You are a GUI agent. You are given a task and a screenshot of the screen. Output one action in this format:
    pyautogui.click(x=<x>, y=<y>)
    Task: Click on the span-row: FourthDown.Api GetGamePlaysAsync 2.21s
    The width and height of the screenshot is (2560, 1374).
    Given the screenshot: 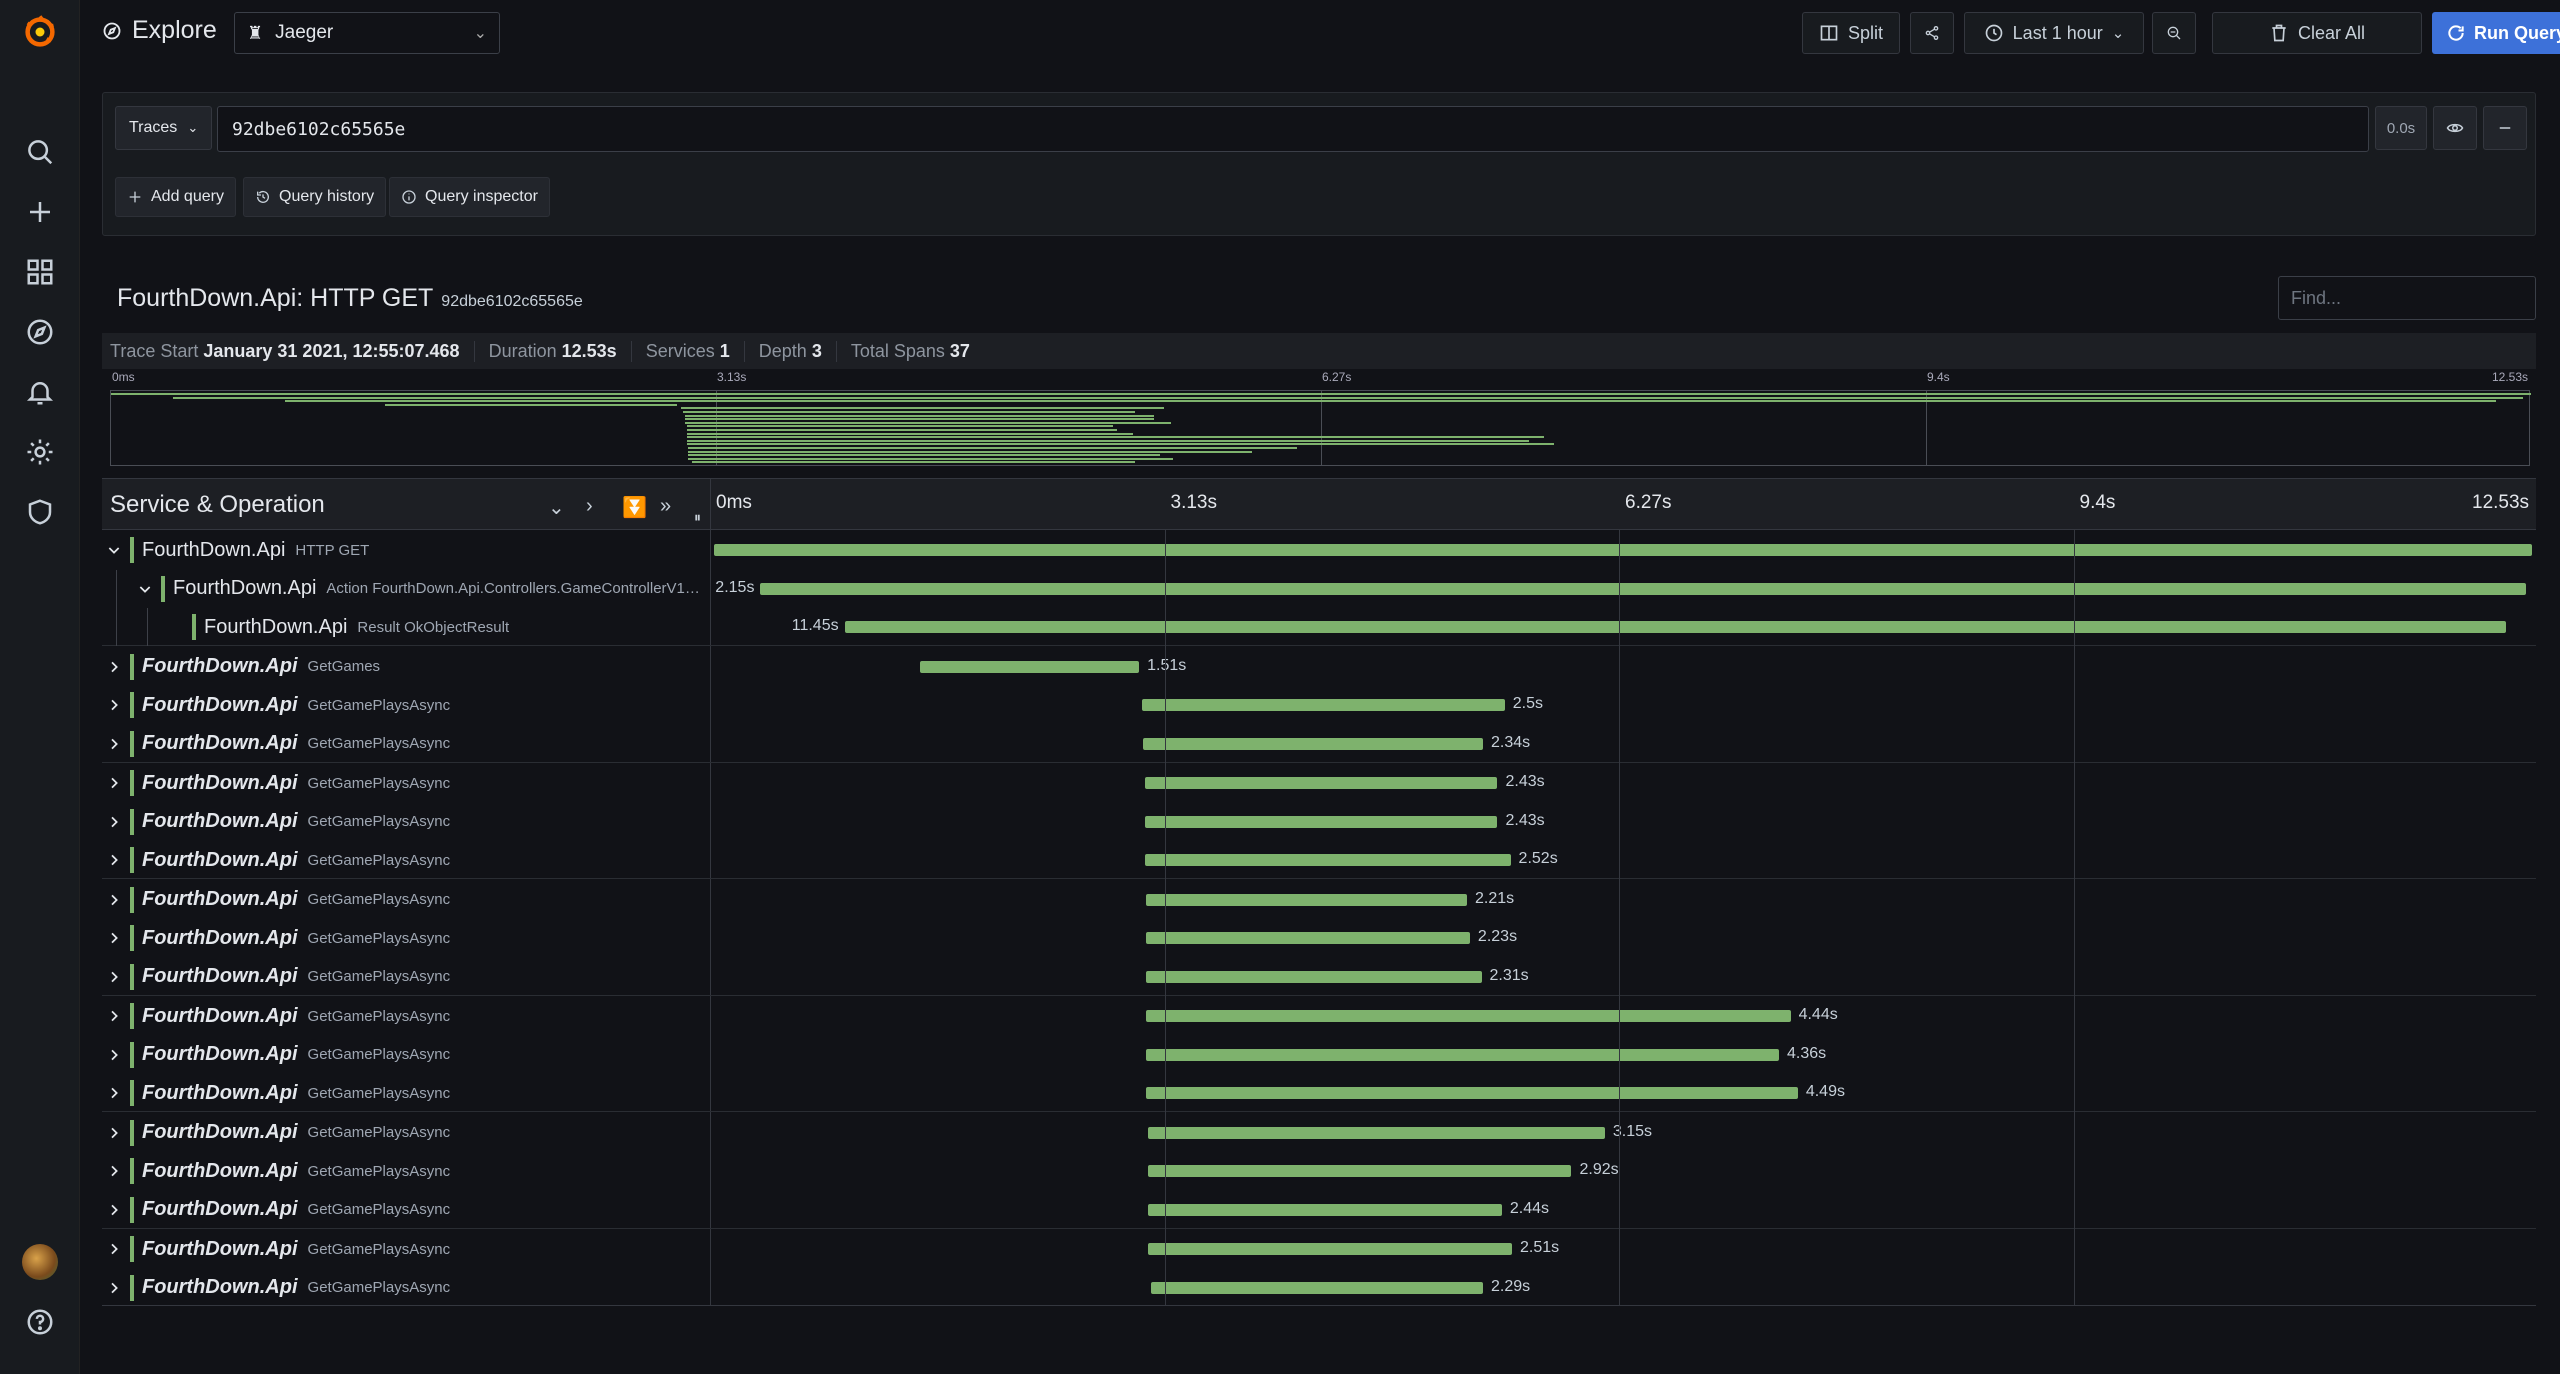 What is the action you would take?
    pyautogui.click(x=1319, y=900)
    